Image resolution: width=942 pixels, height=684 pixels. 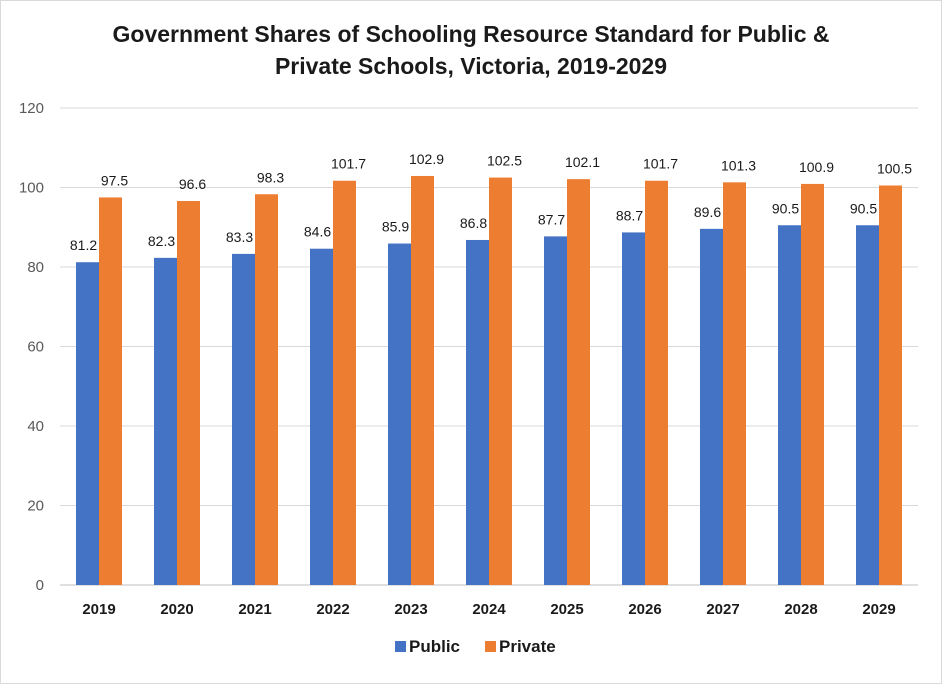 What do you see at coordinates (426, 159) in the screenshot?
I see `data-label-private: 102.9` at bounding box center [426, 159].